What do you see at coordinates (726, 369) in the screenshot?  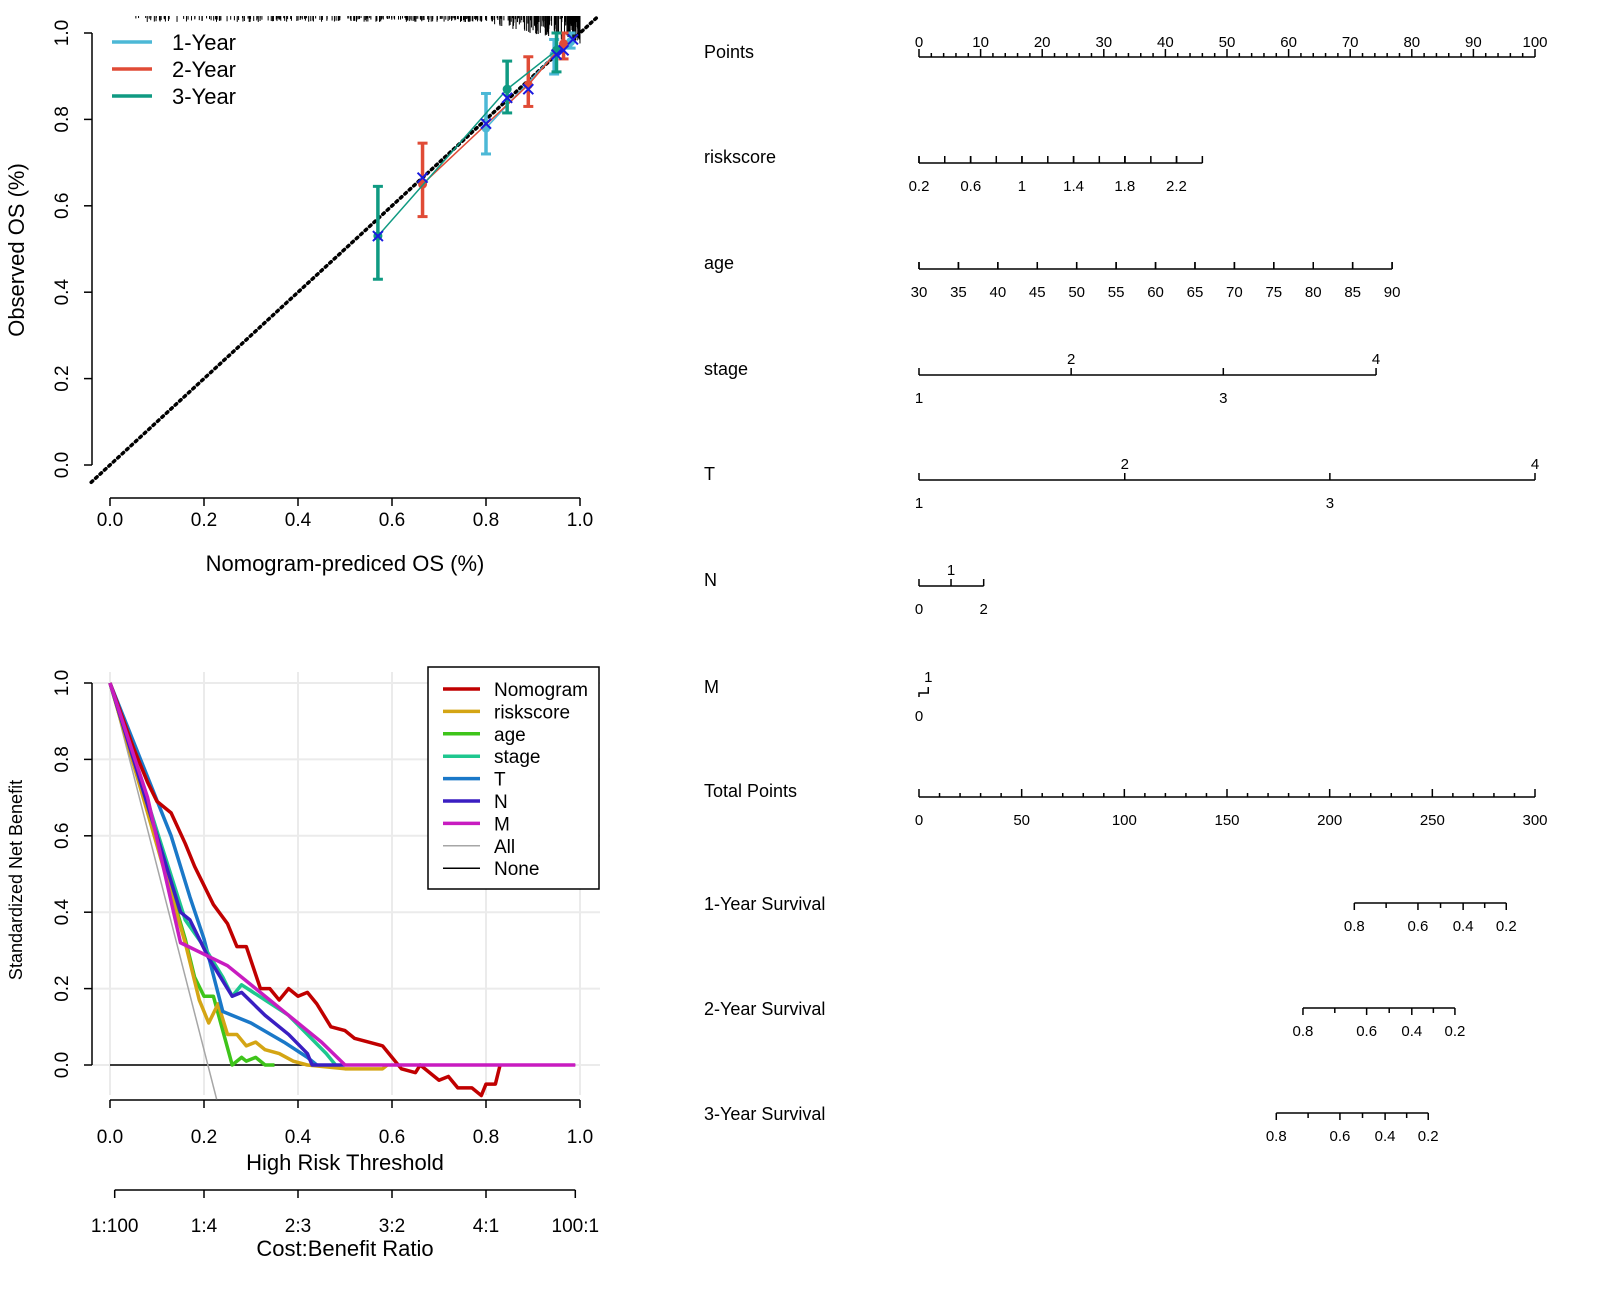 I see `row-label-stage: stage` at bounding box center [726, 369].